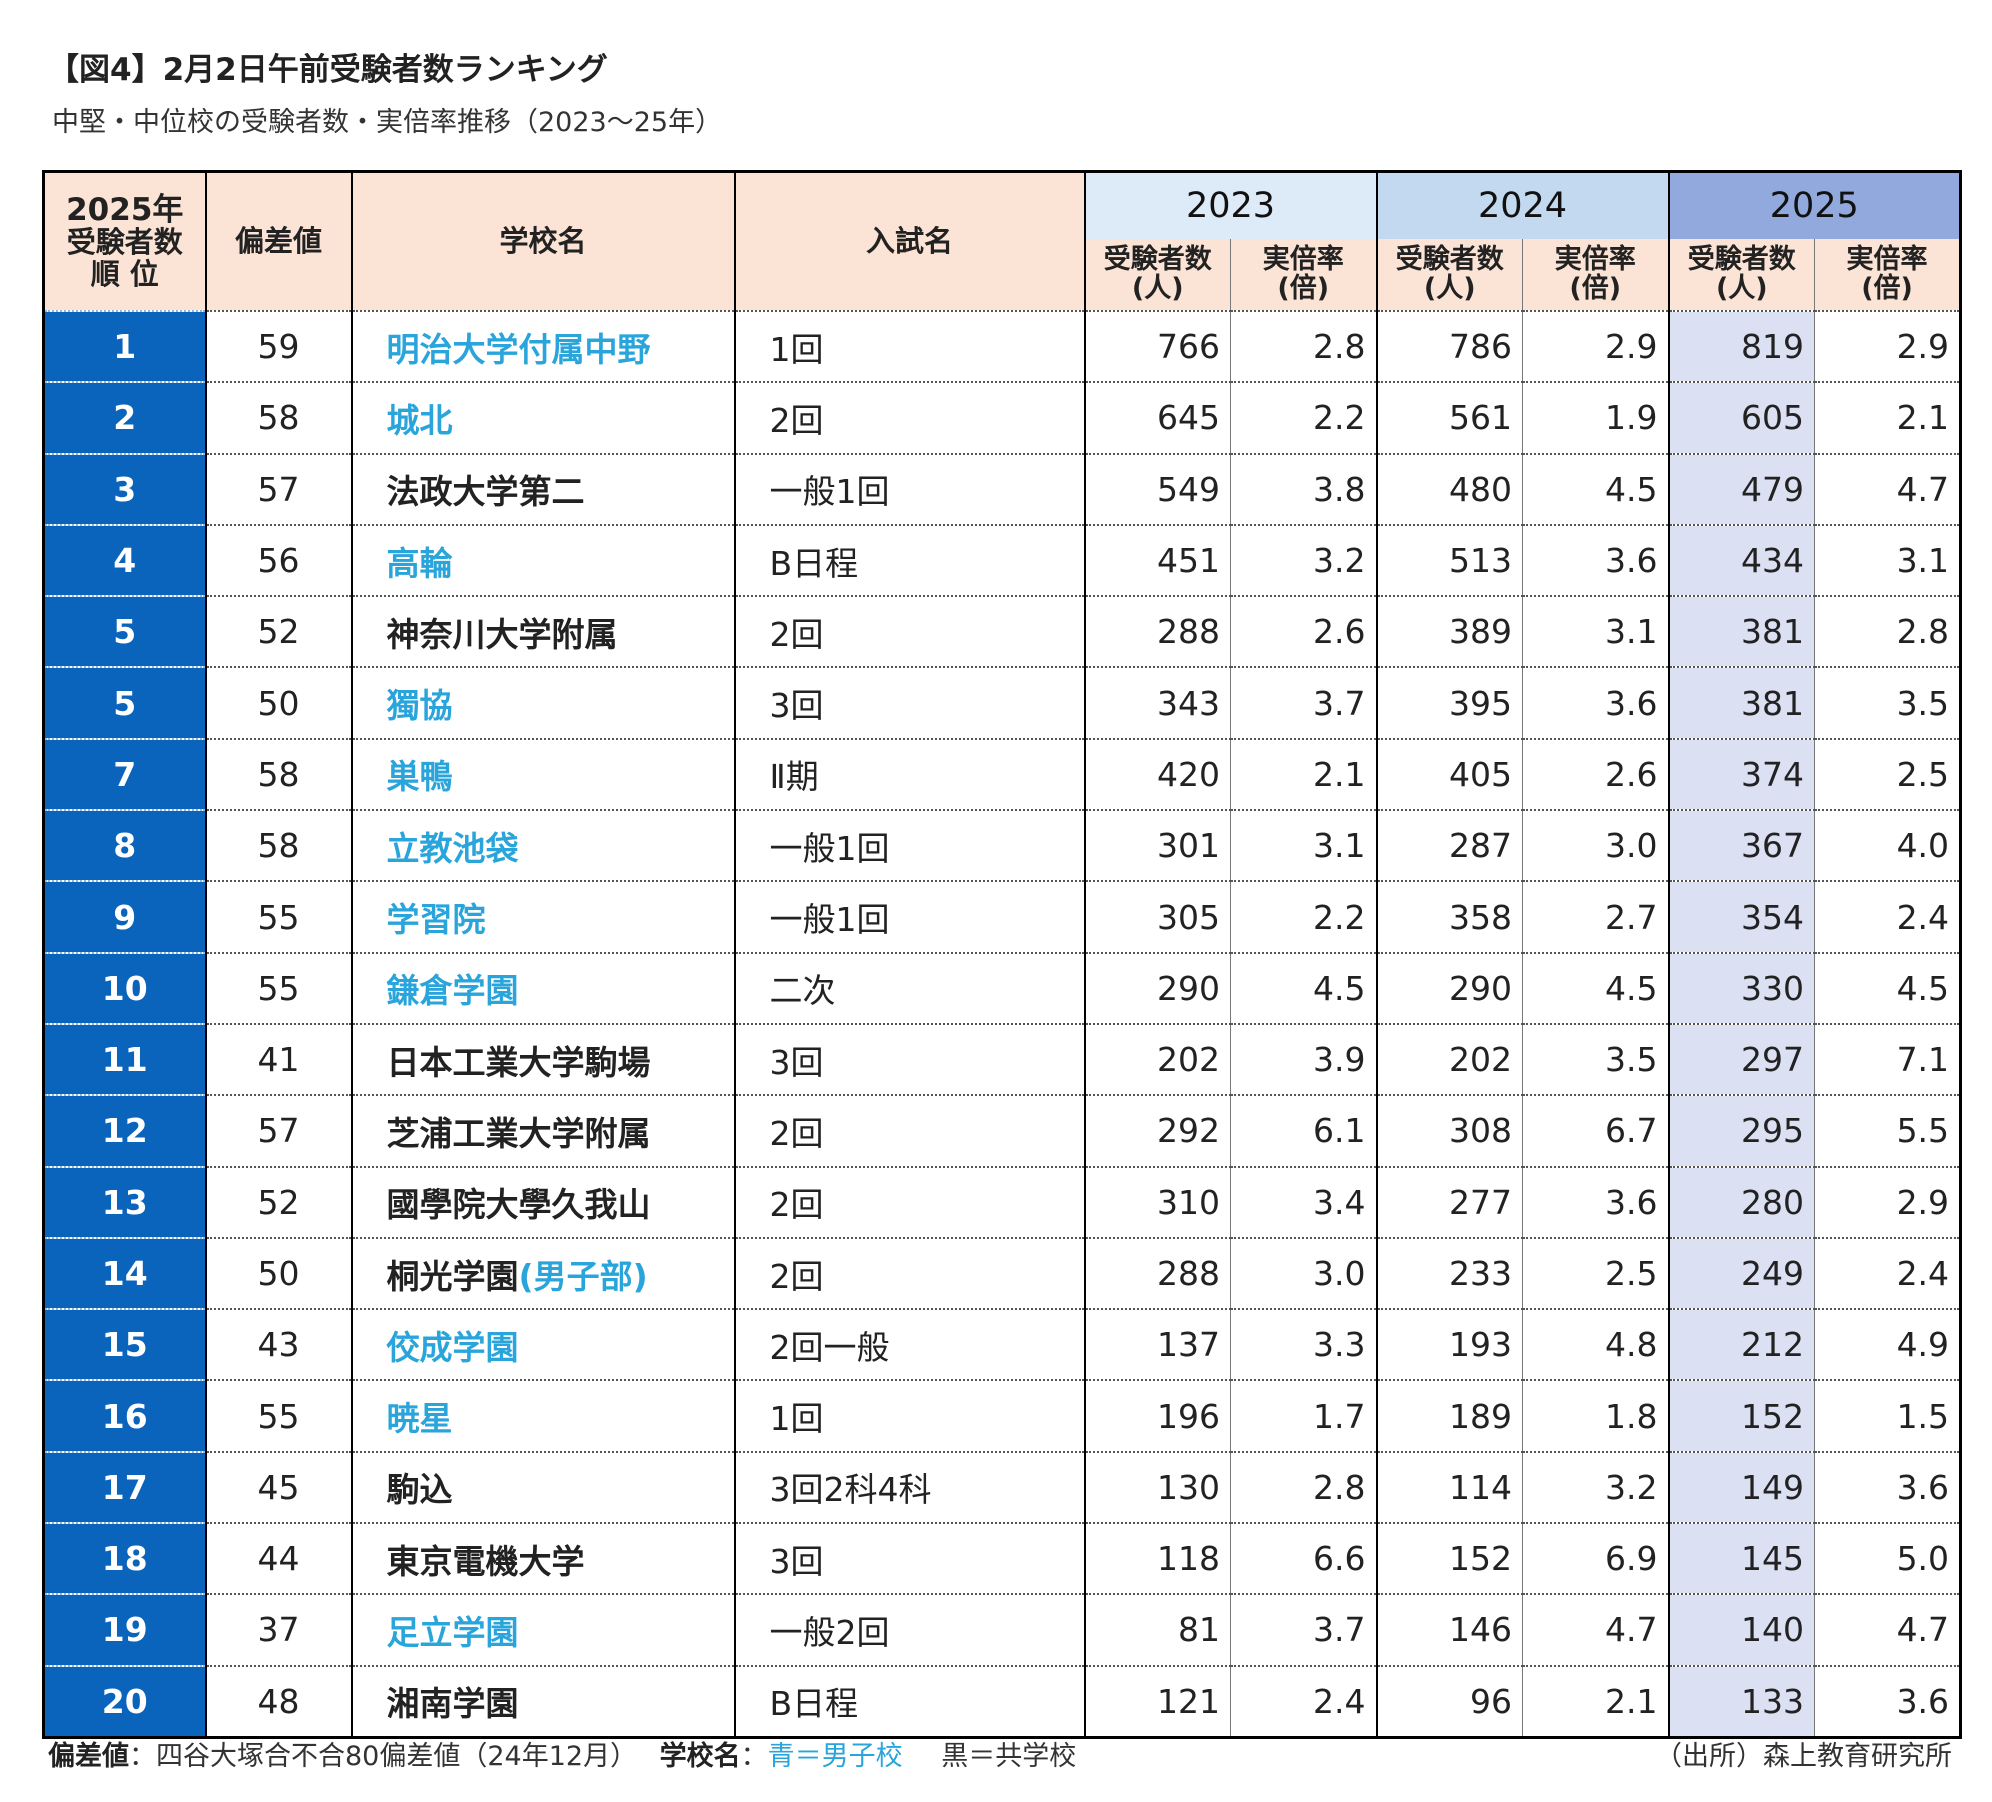  What do you see at coordinates (419, 563) in the screenshot?
I see `school-name: 高輪` at bounding box center [419, 563].